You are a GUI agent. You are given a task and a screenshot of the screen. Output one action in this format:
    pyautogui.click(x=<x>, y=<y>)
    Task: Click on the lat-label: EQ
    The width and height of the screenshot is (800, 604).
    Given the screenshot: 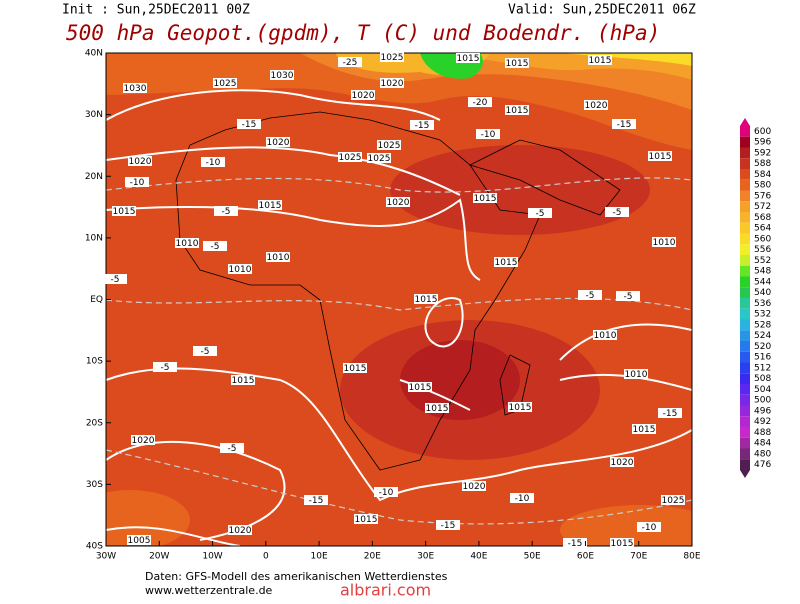 What is the action you would take?
    pyautogui.click(x=96, y=300)
    